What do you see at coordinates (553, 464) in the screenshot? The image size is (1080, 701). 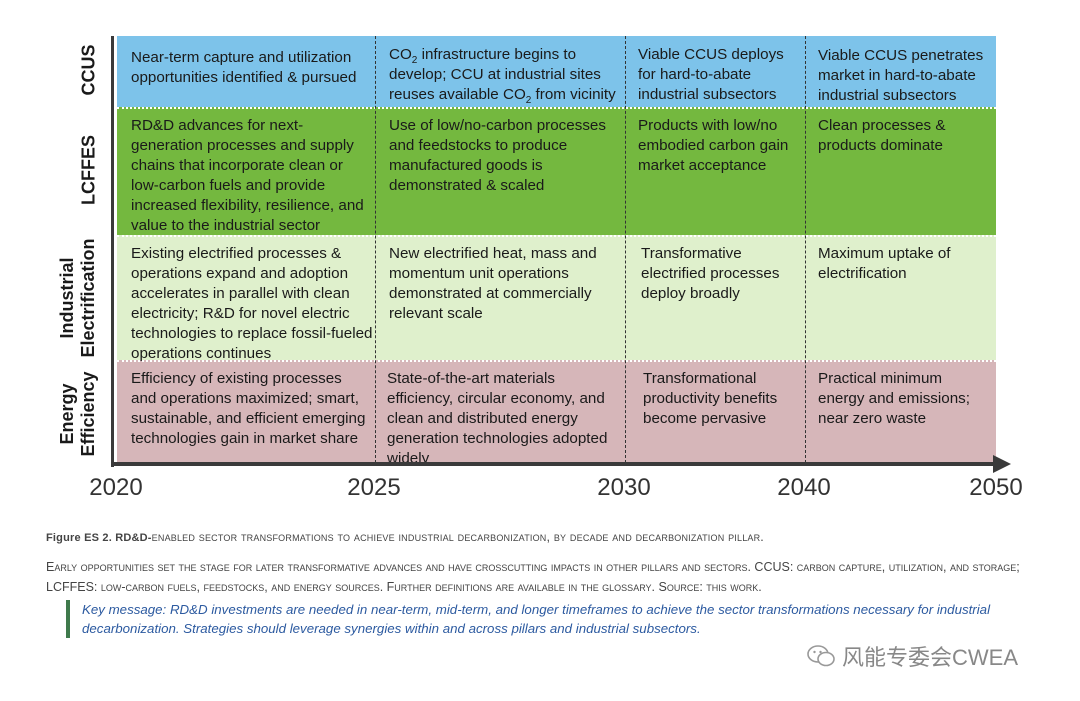 I see `timeline-axis` at bounding box center [553, 464].